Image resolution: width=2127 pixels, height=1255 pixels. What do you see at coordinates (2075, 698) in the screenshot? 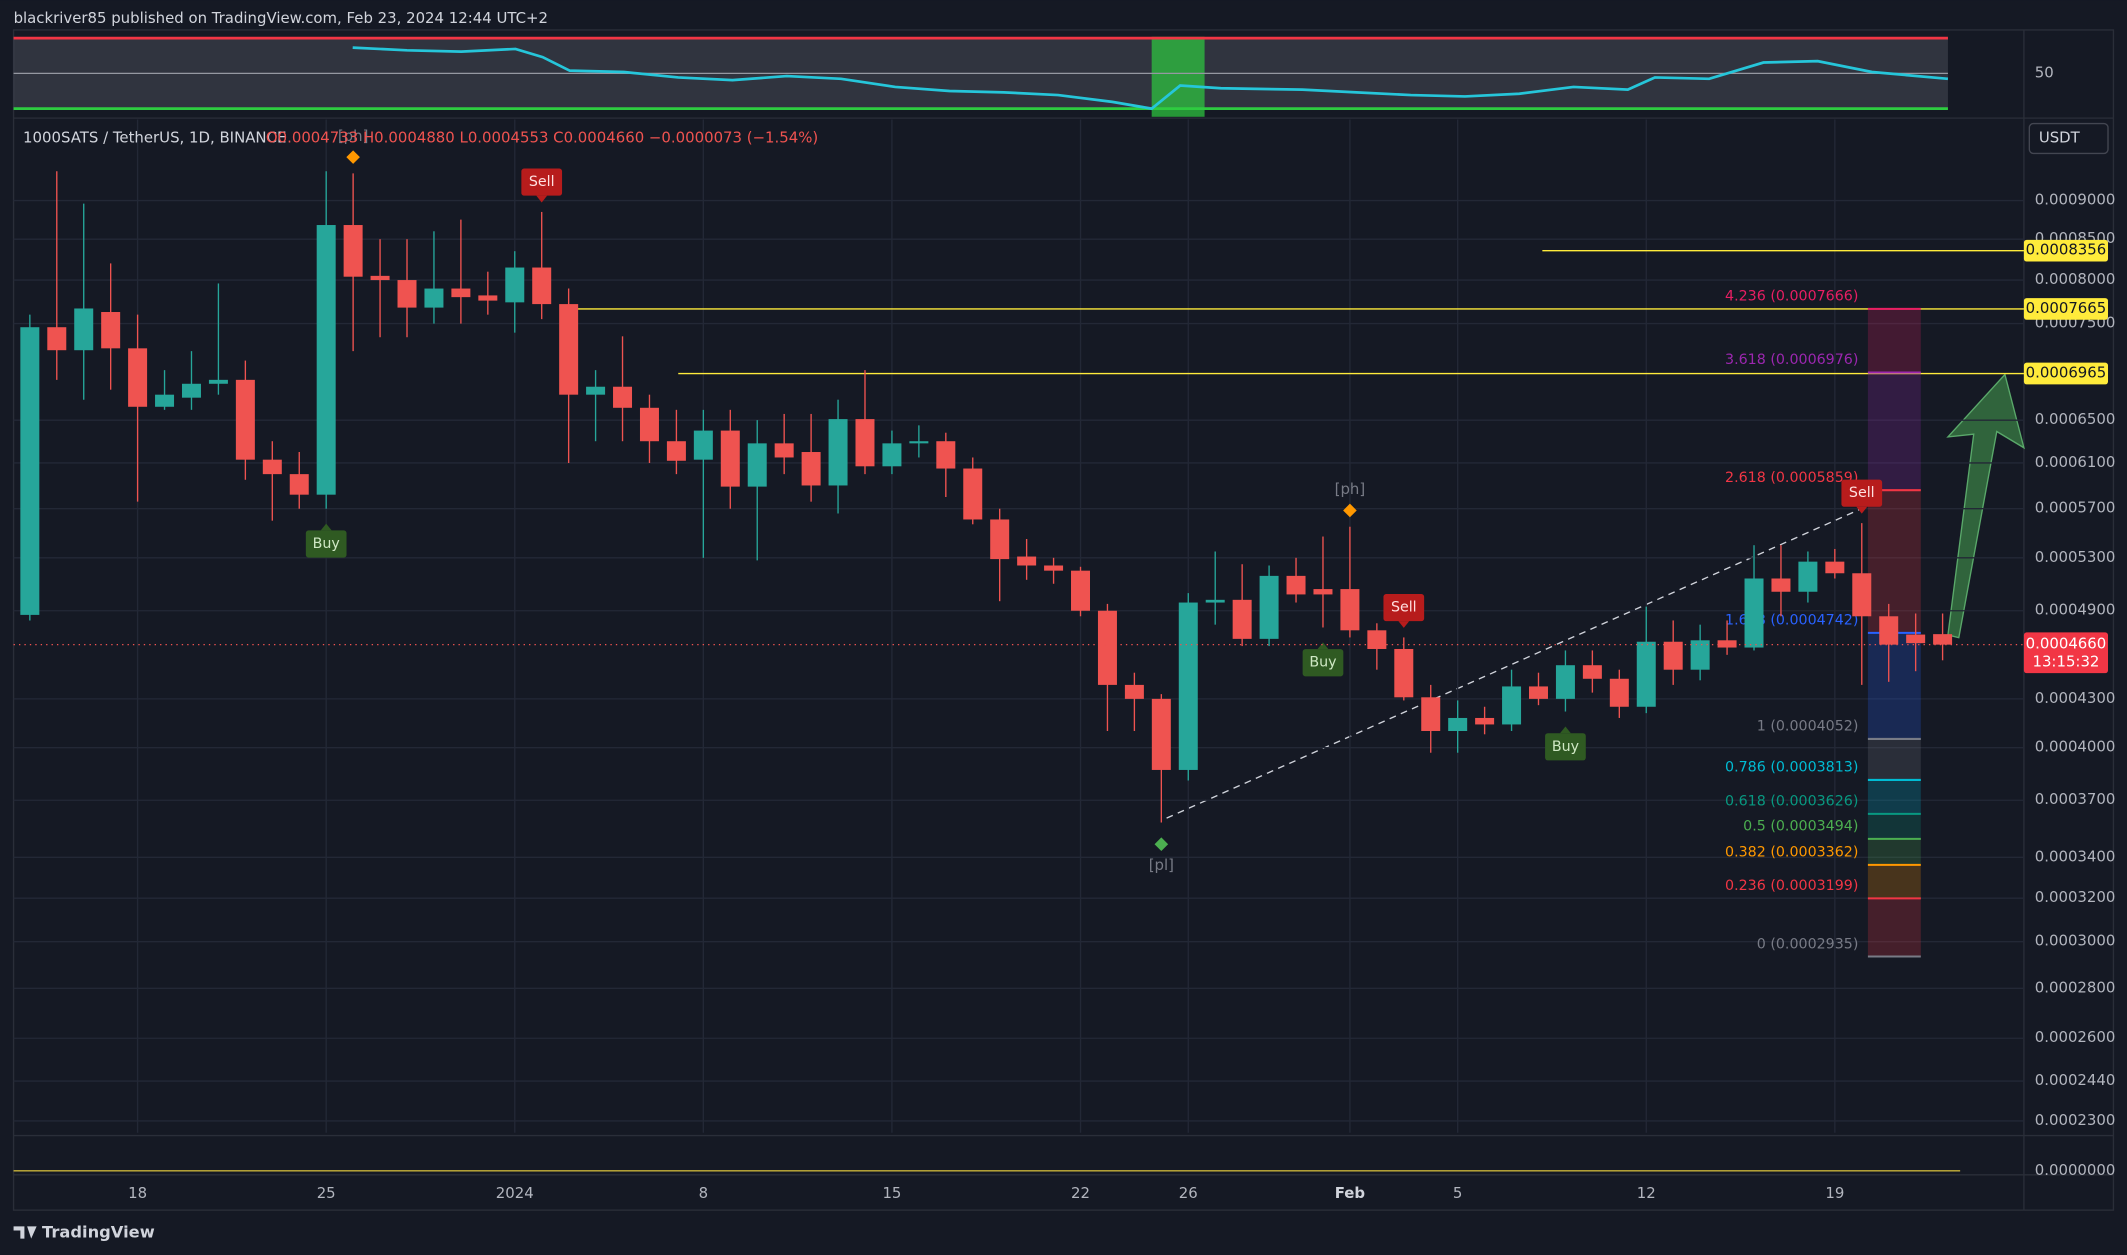
I see `y-tick-label: 0.0004300` at bounding box center [2075, 698].